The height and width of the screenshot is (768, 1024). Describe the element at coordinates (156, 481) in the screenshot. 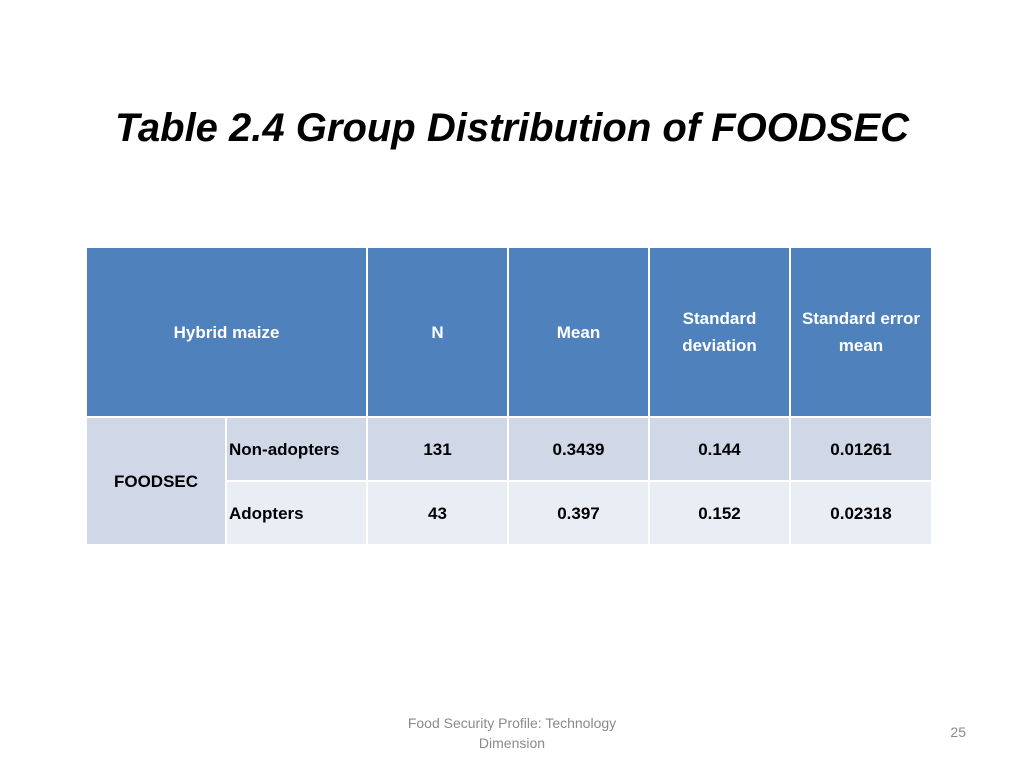

I see `row-group-label: FOODSEC` at that location.